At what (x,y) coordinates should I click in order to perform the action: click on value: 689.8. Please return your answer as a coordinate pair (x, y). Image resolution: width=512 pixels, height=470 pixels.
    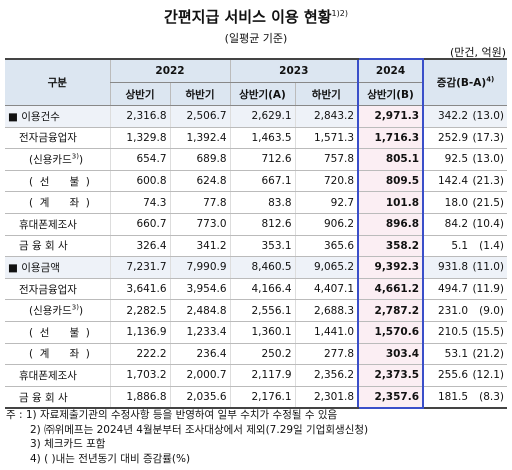
    Looking at the image, I should click on (200, 159).